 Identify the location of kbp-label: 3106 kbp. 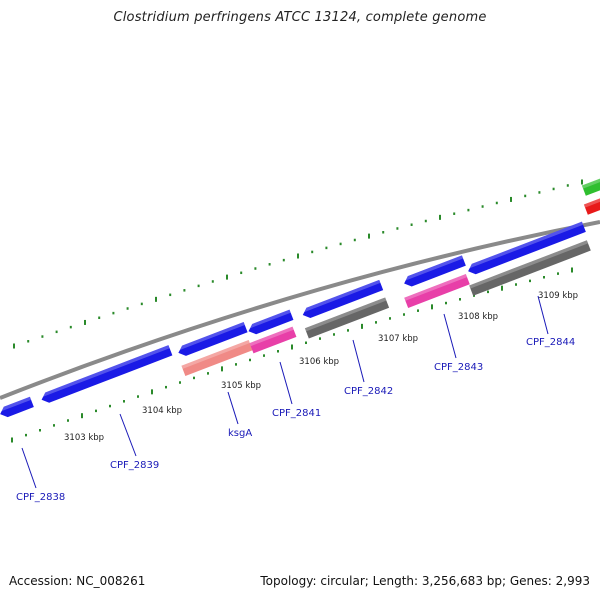
(319, 362).